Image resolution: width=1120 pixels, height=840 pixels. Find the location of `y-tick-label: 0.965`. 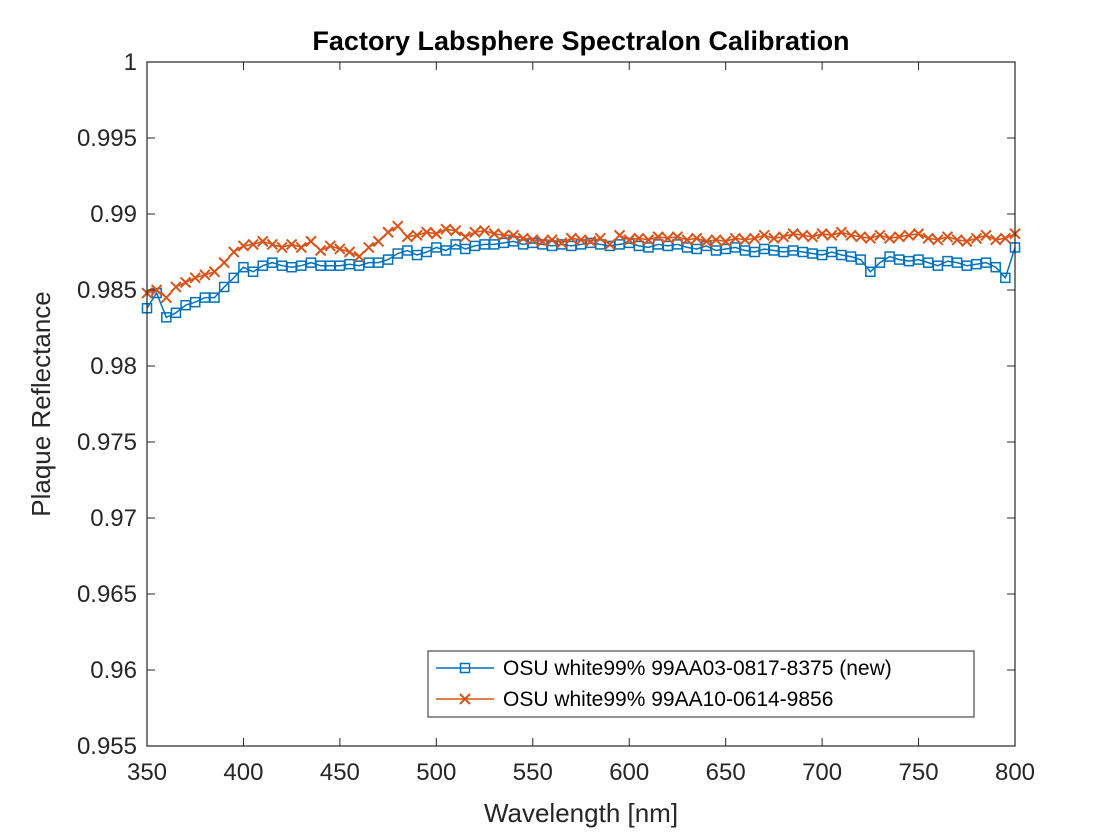

y-tick-label: 0.965 is located at coordinates (107, 594).